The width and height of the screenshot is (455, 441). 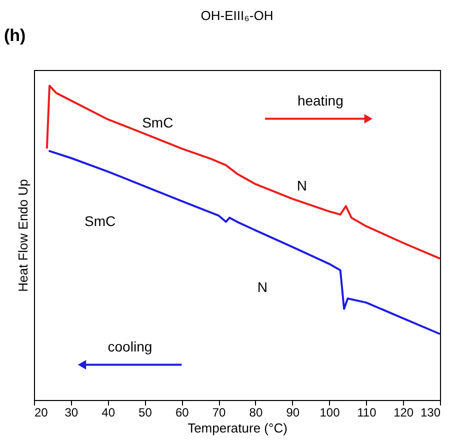 What do you see at coordinates (182, 413) in the screenshot?
I see `x-tick-label: 60` at bounding box center [182, 413].